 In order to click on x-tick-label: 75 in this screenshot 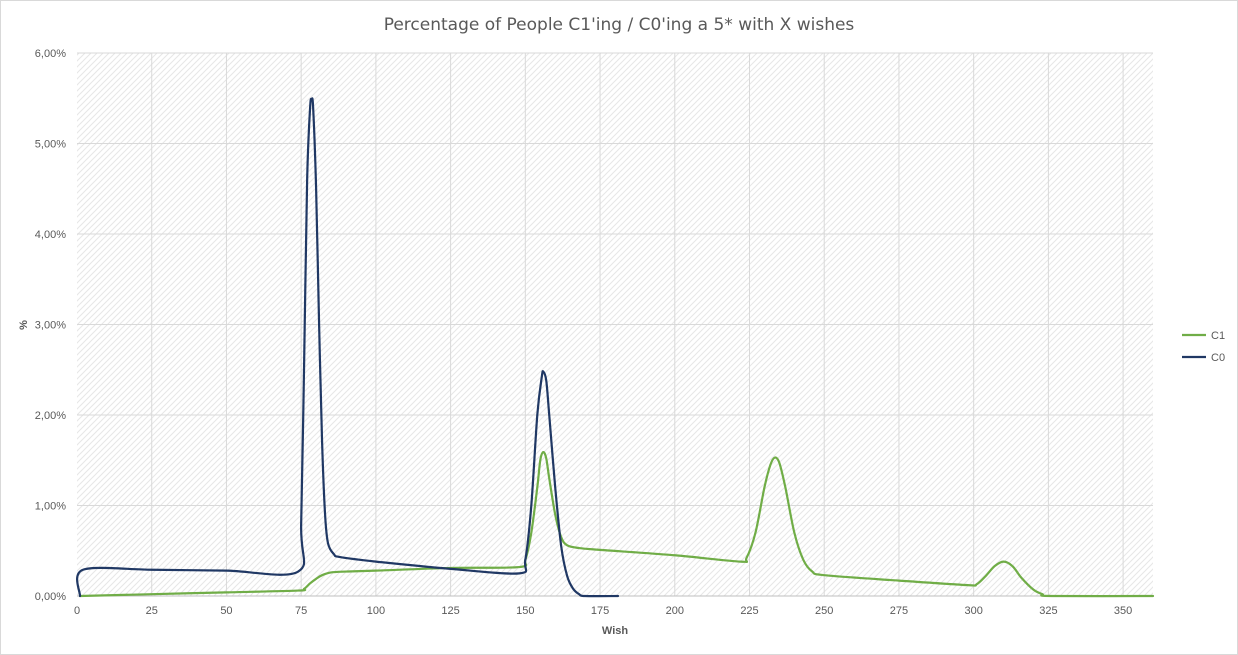, I will do `click(301, 611)`.